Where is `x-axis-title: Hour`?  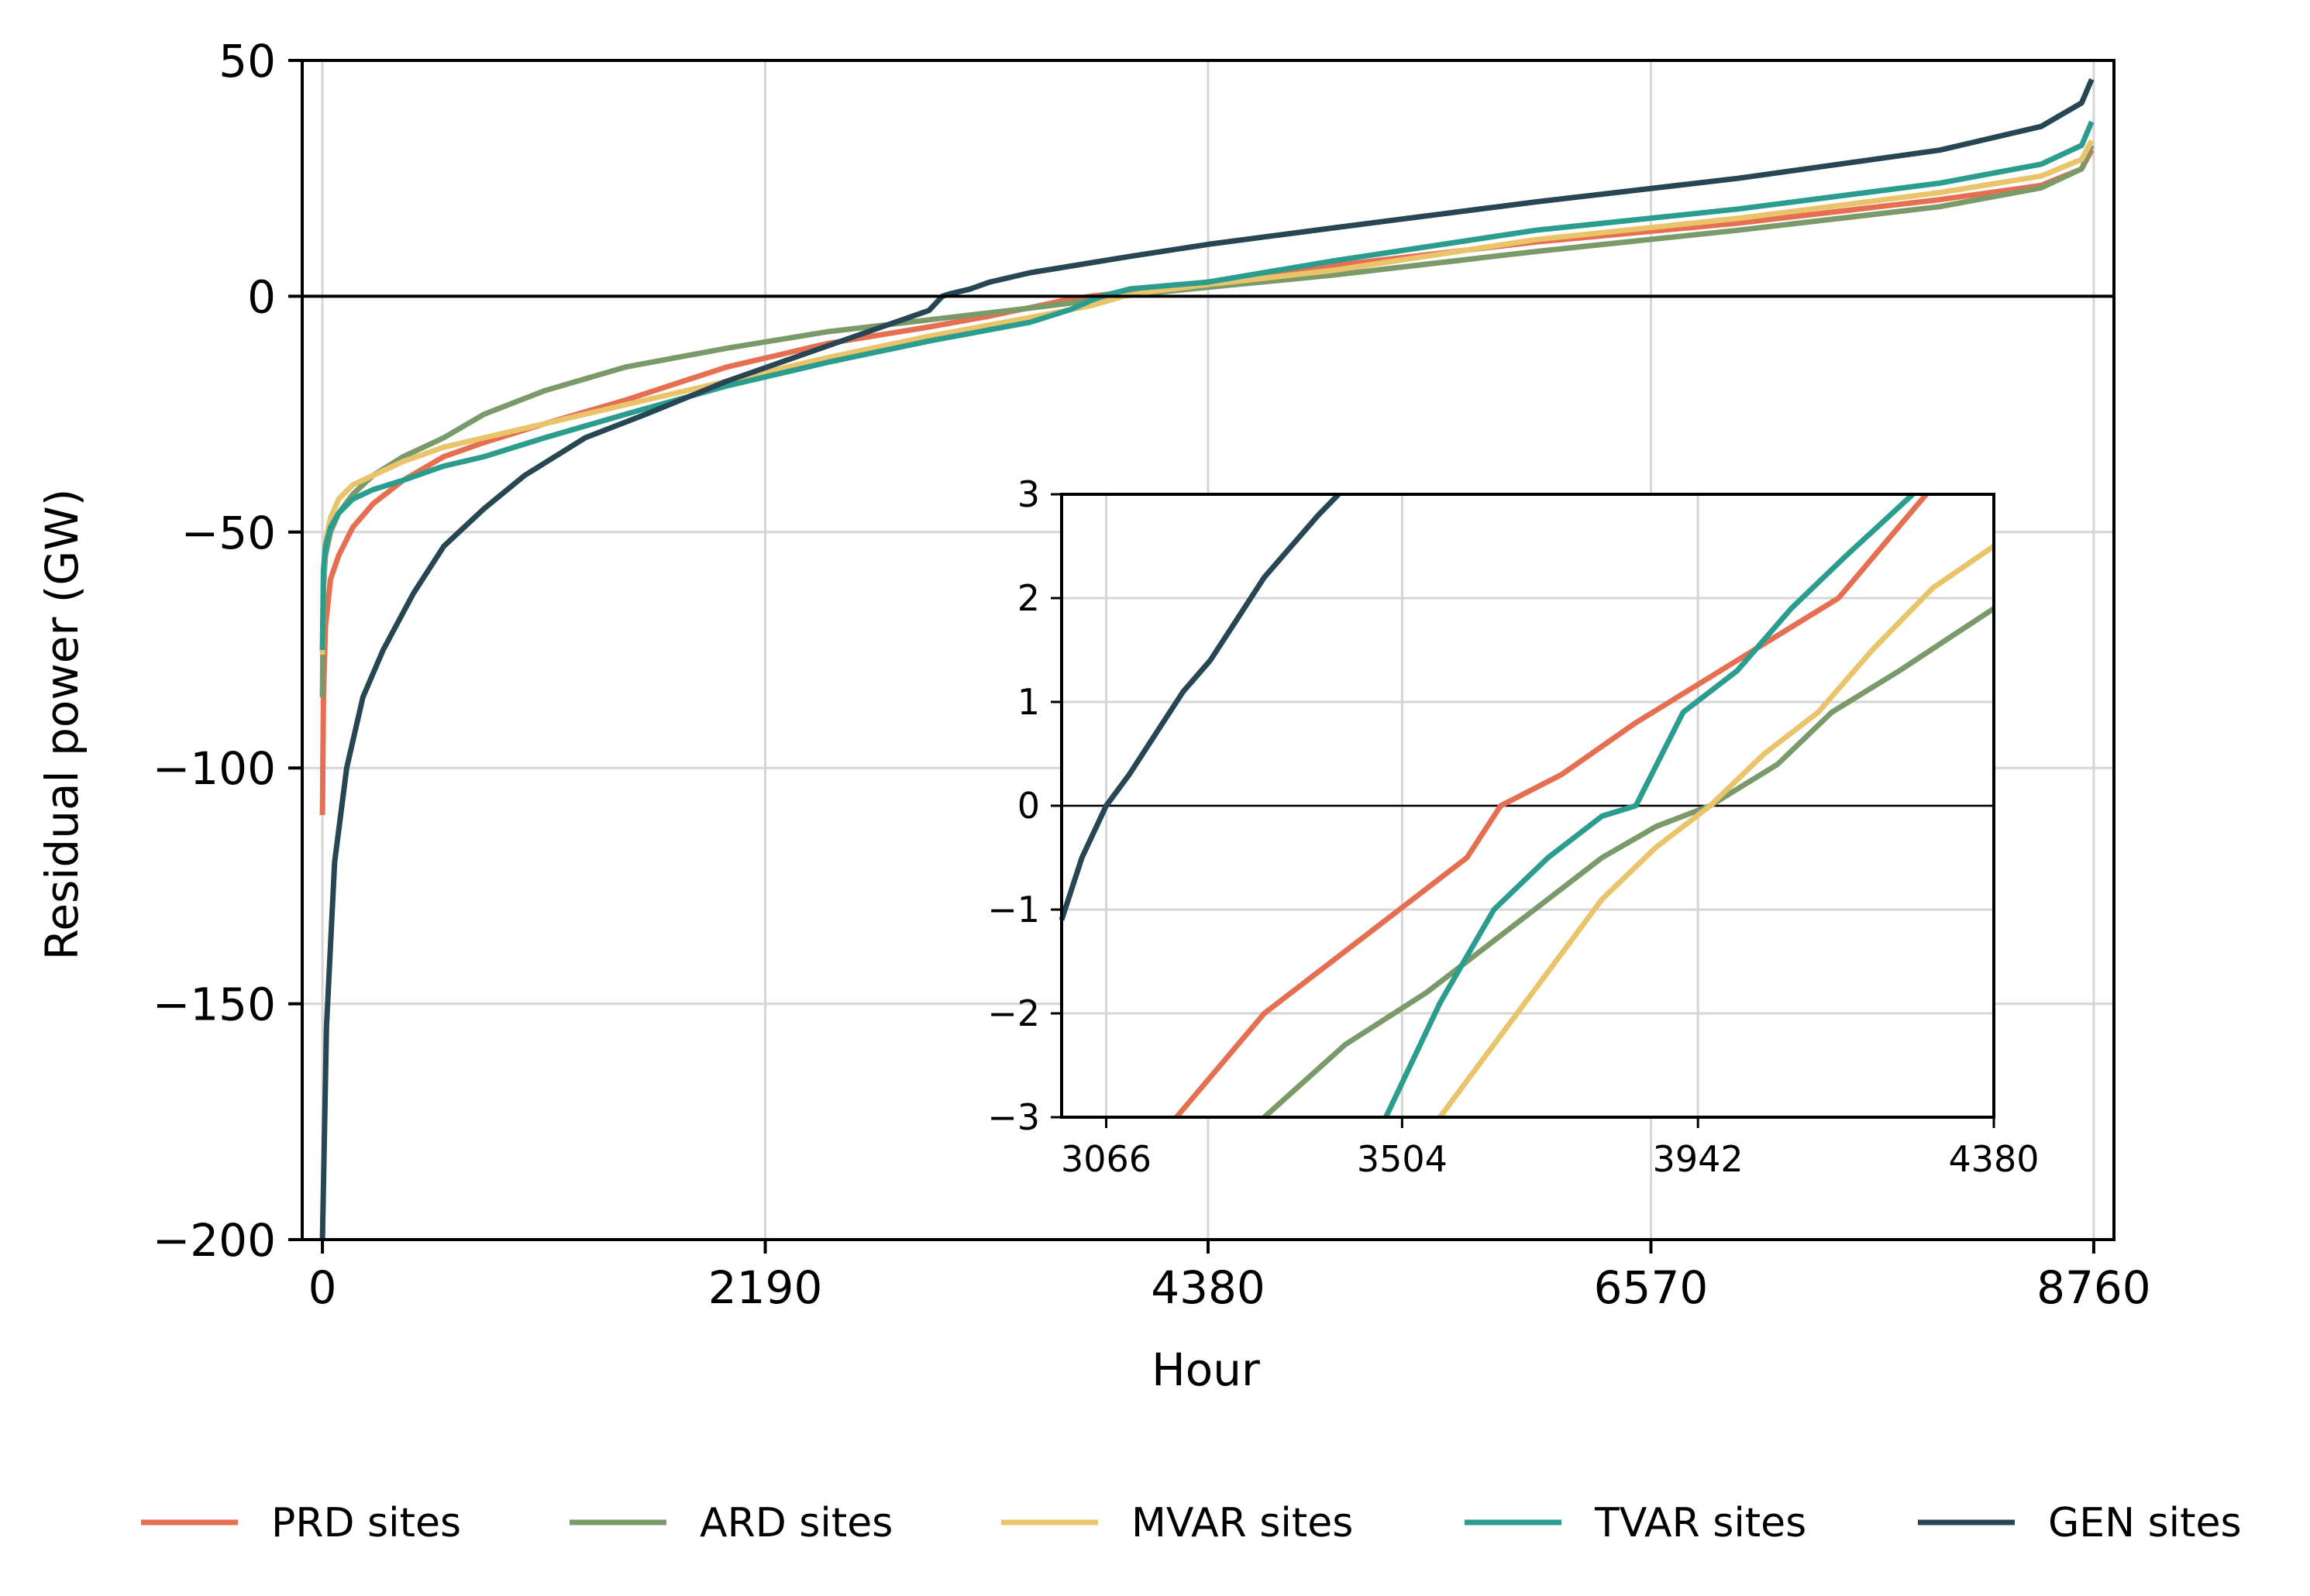 x-axis-title: Hour is located at coordinates (1206, 1369).